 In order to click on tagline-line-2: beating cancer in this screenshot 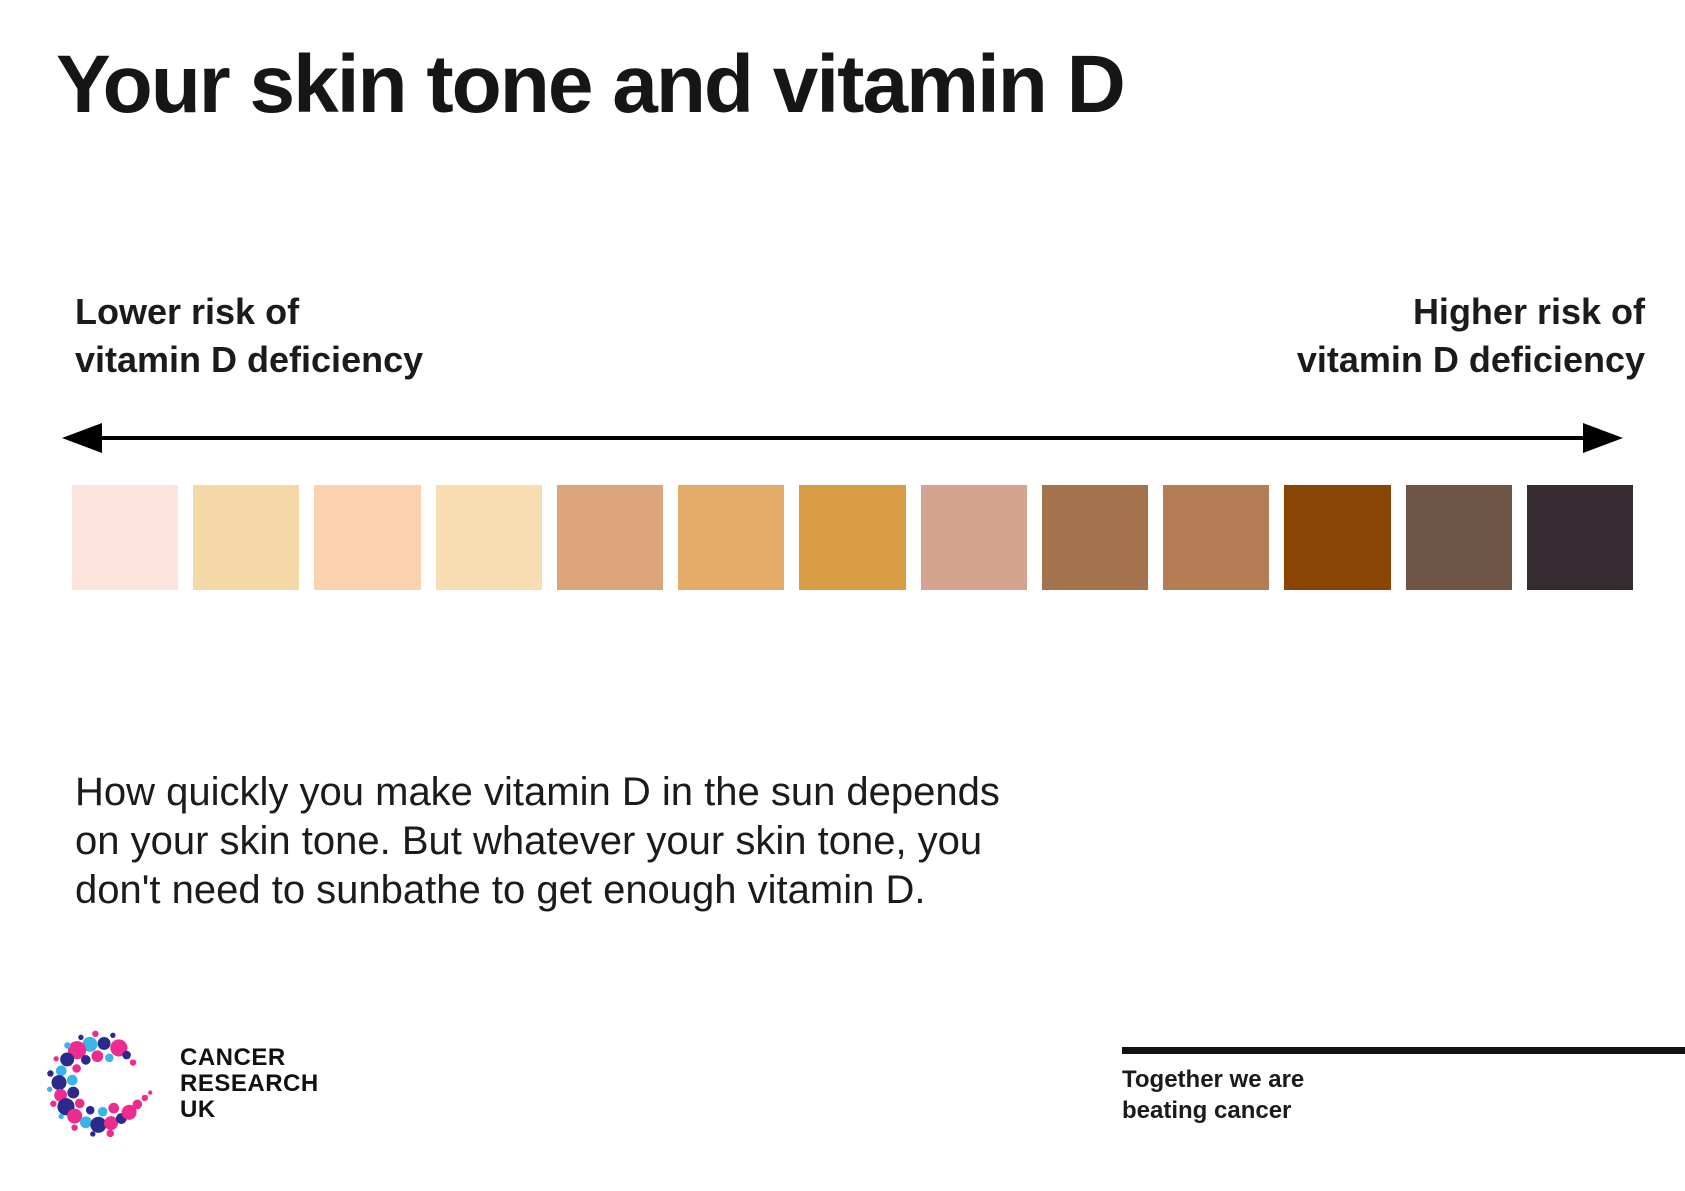, I will do `click(1207, 1111)`.